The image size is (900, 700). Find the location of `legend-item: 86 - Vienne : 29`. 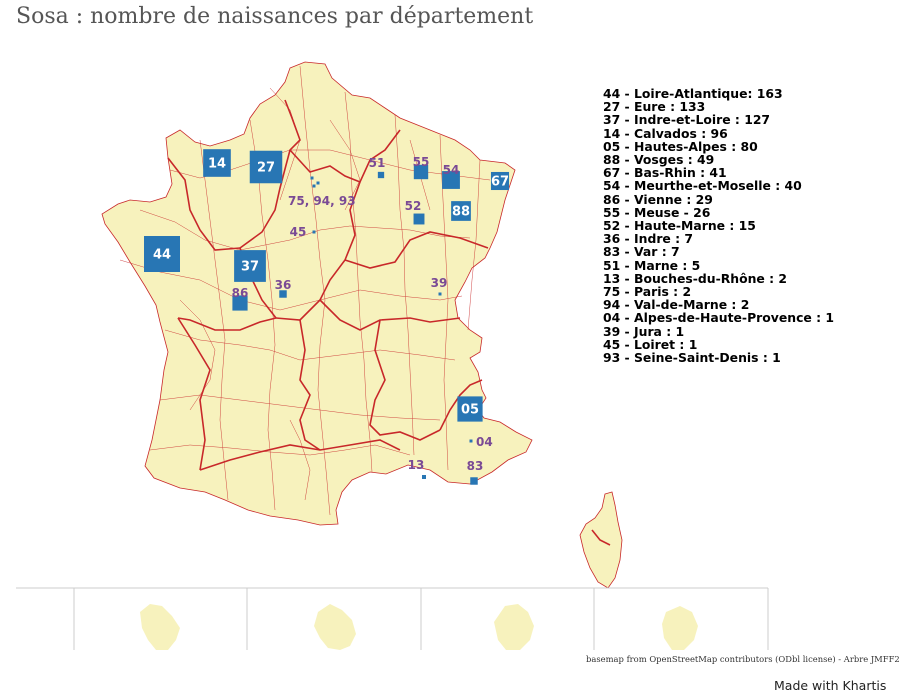

legend-item: 86 - Vienne : 29 is located at coordinates (658, 199).